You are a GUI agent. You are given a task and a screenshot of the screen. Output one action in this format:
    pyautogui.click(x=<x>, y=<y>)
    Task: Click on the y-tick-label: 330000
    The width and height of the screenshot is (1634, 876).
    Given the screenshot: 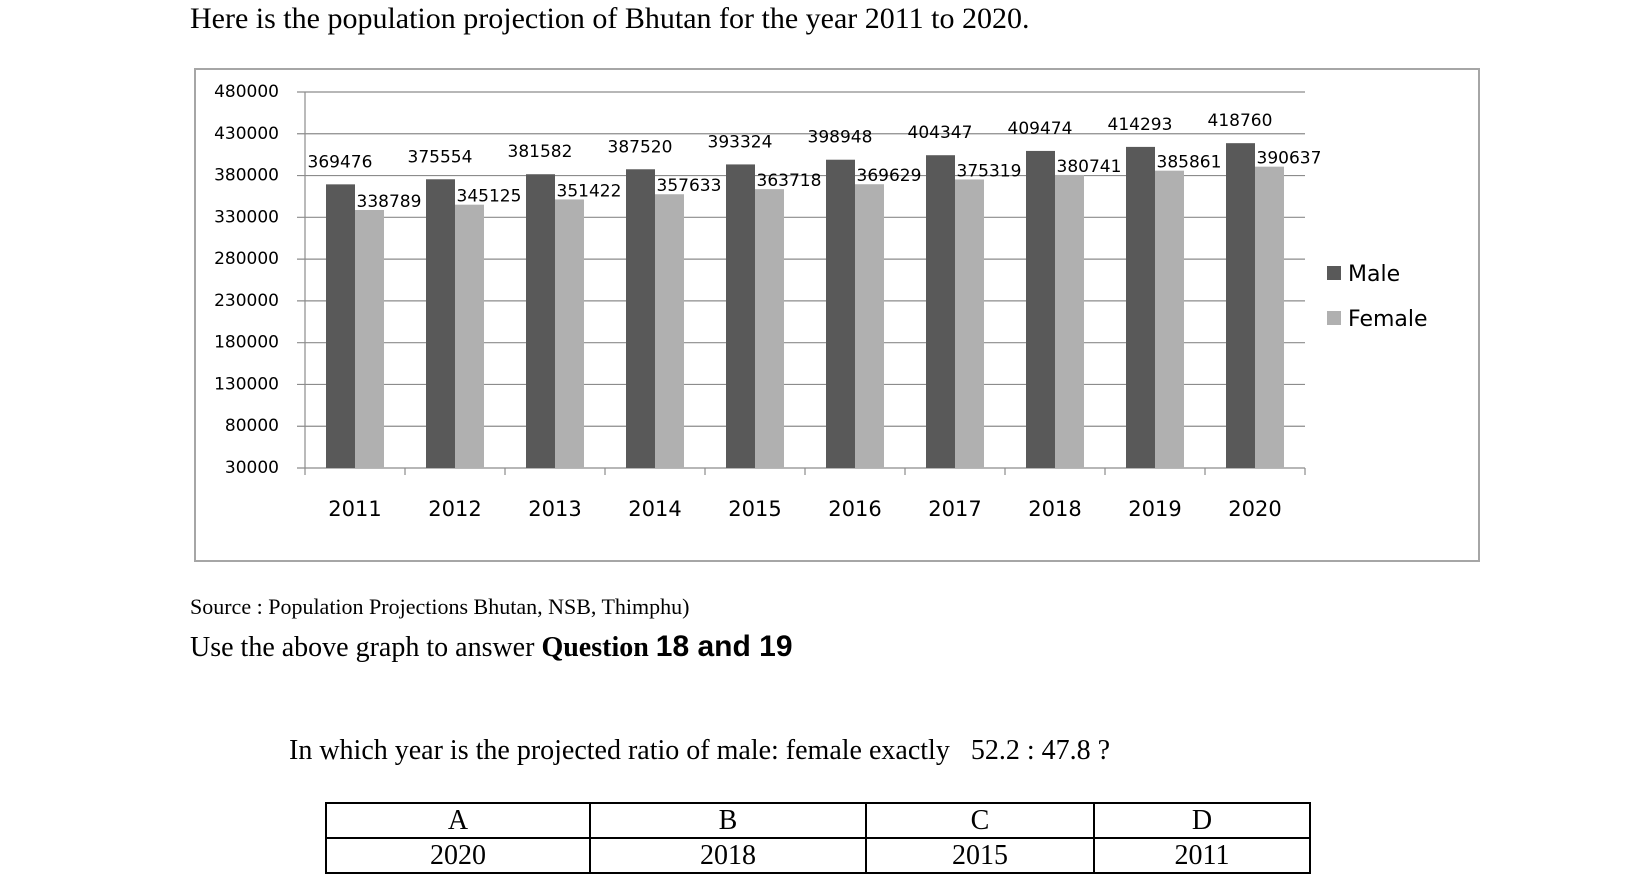 What is the action you would take?
    pyautogui.click(x=246, y=217)
    